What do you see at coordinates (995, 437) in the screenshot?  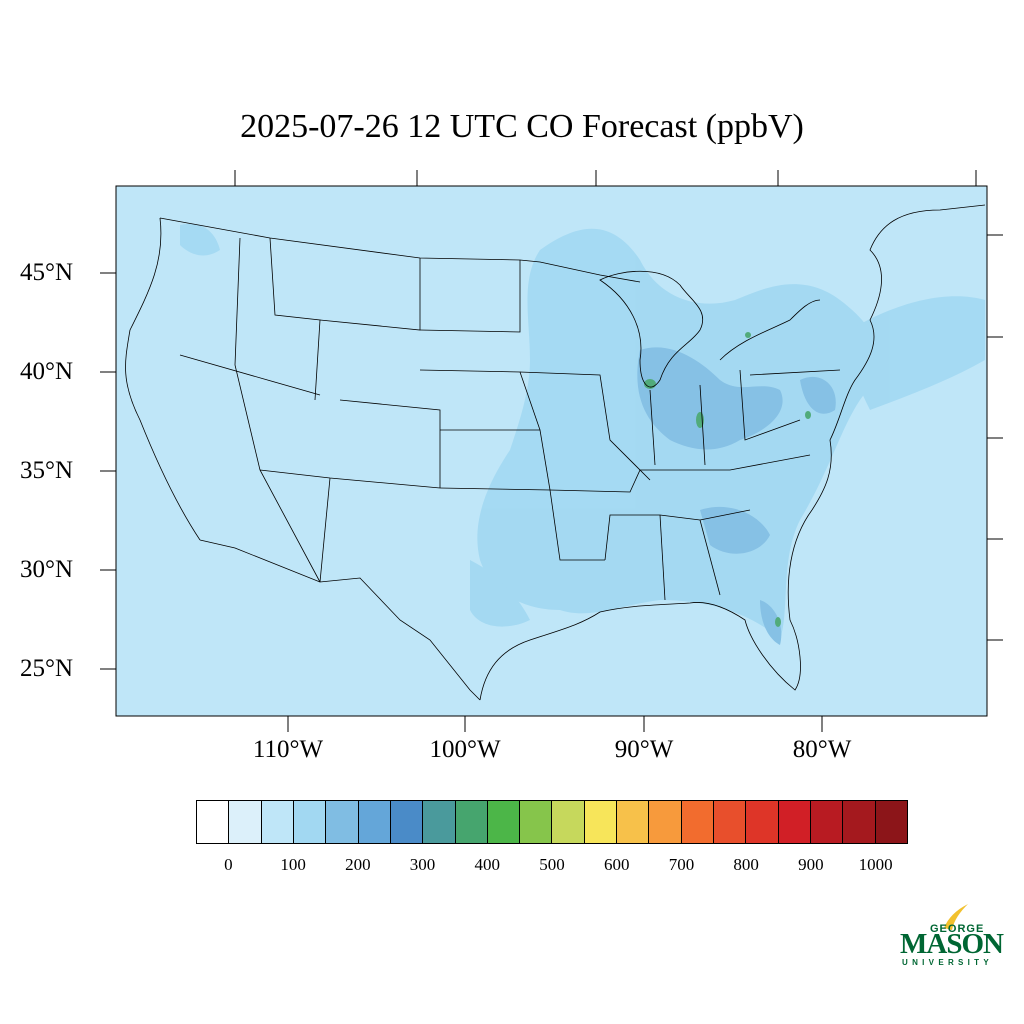 I see `right-ticks` at bounding box center [995, 437].